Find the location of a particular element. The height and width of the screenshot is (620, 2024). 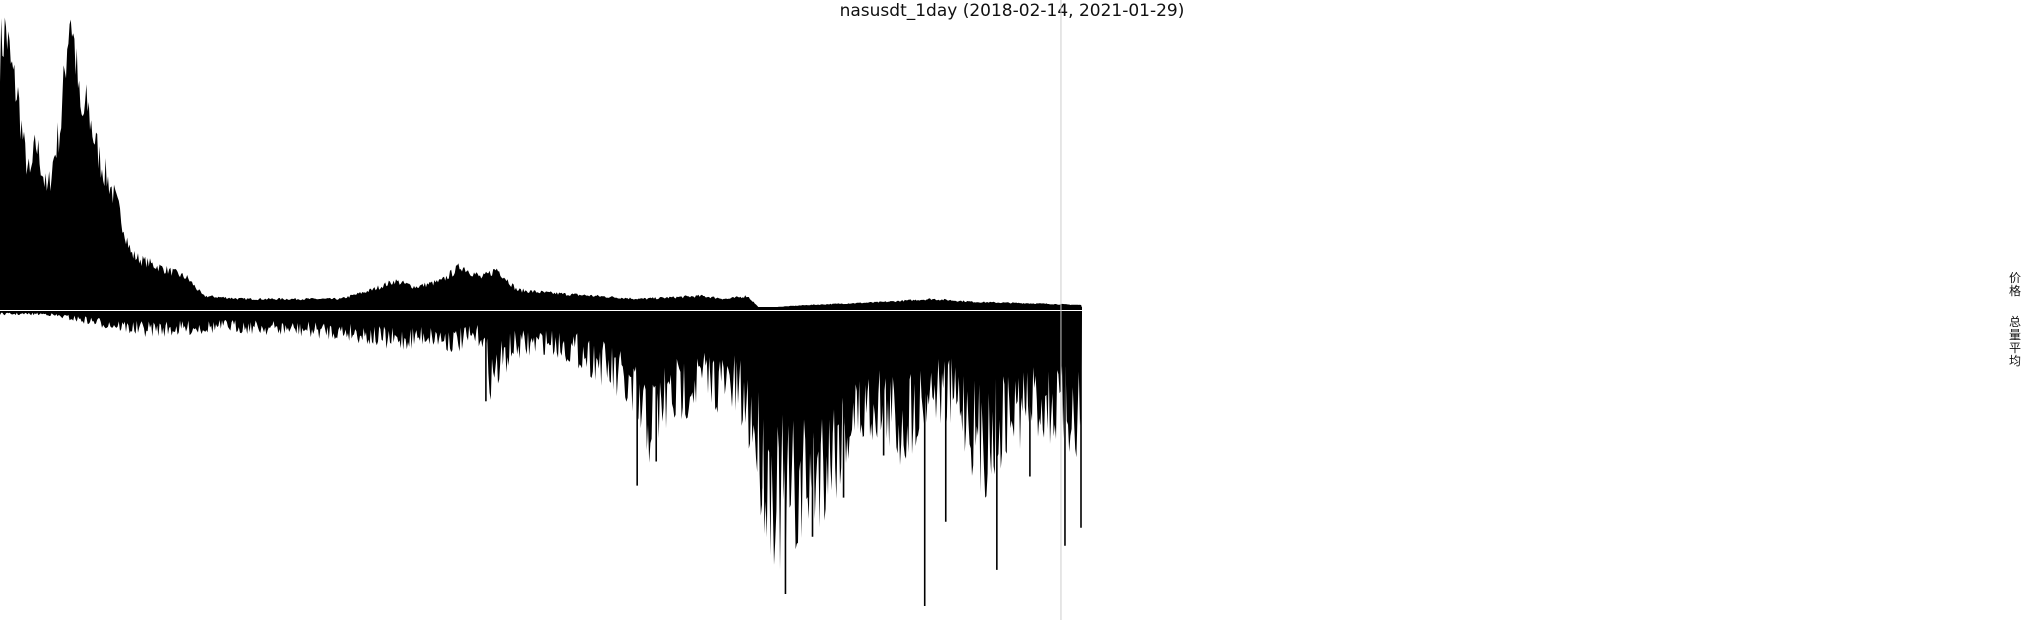

price-axis-label: 价格 is located at coordinates (2014, 284).